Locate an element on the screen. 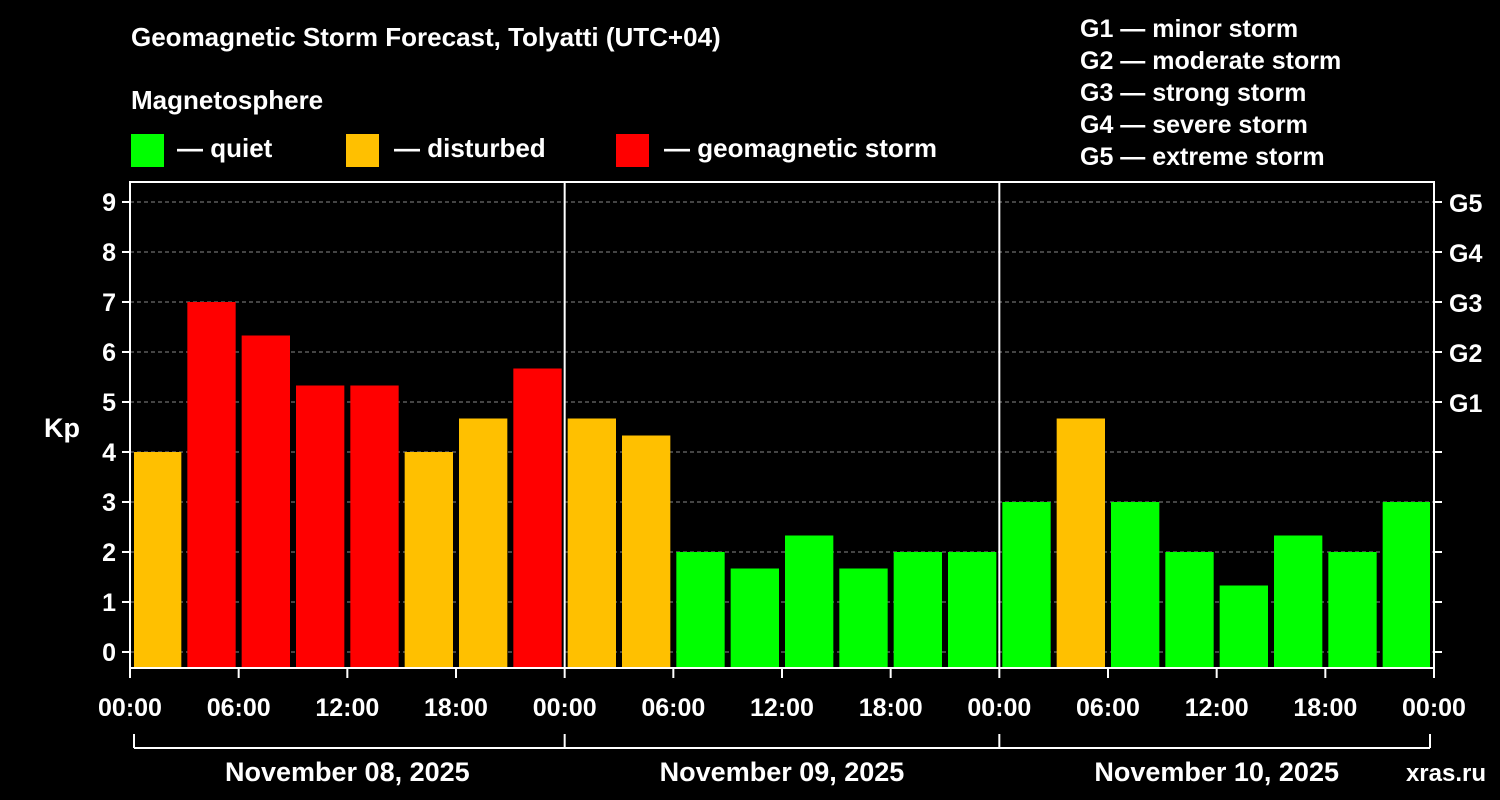  legend-label-storm: — geomagnetic storm is located at coordinates (801, 148).